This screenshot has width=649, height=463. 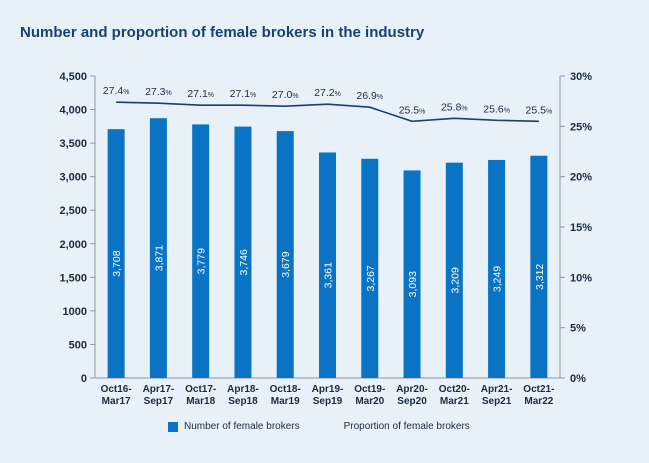 I want to click on line-value-number: 27.2, so click(x=324, y=93).